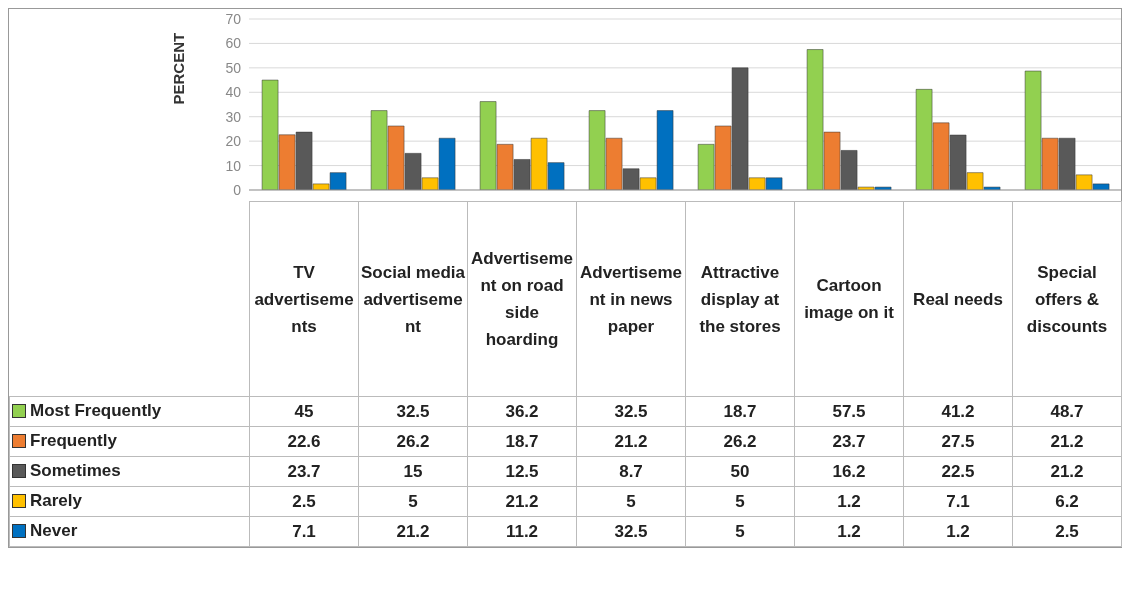 The image size is (1133, 598). What do you see at coordinates (1067, 411) in the screenshot?
I see `data-label: 48.7` at bounding box center [1067, 411].